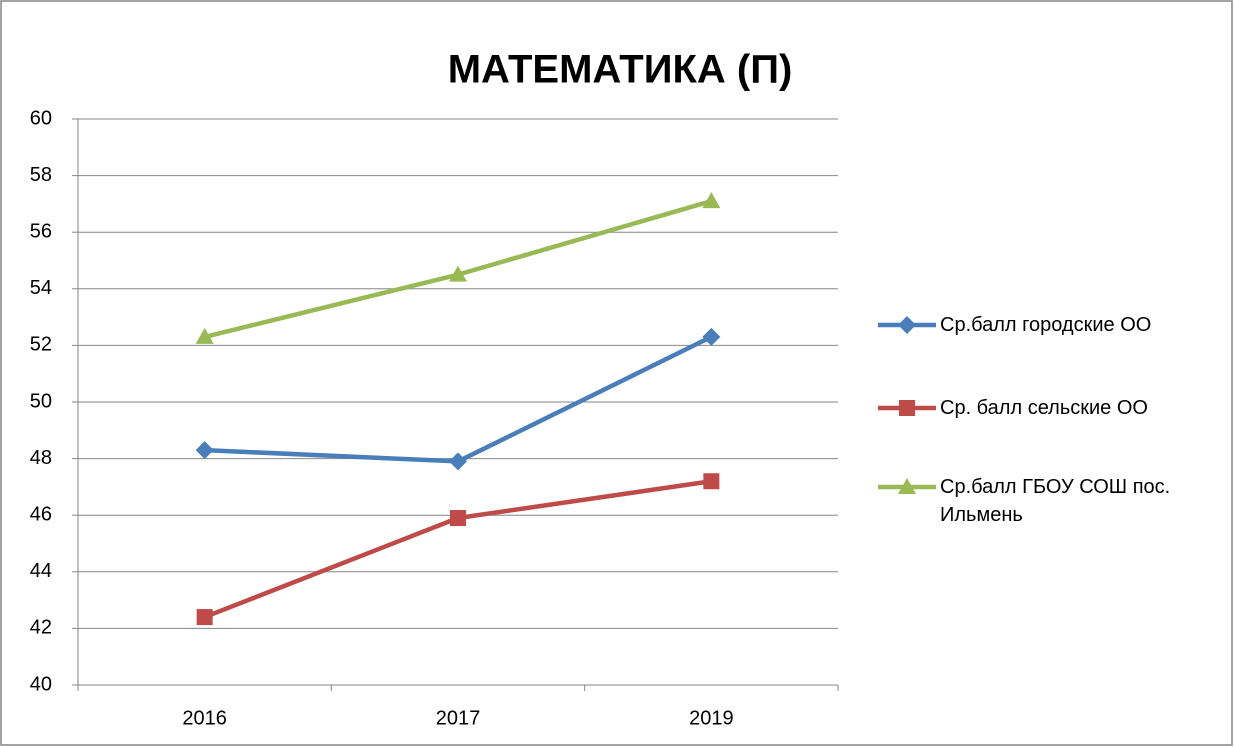  I want to click on legend-label: Ср.балл городские ОО, so click(1046, 325).